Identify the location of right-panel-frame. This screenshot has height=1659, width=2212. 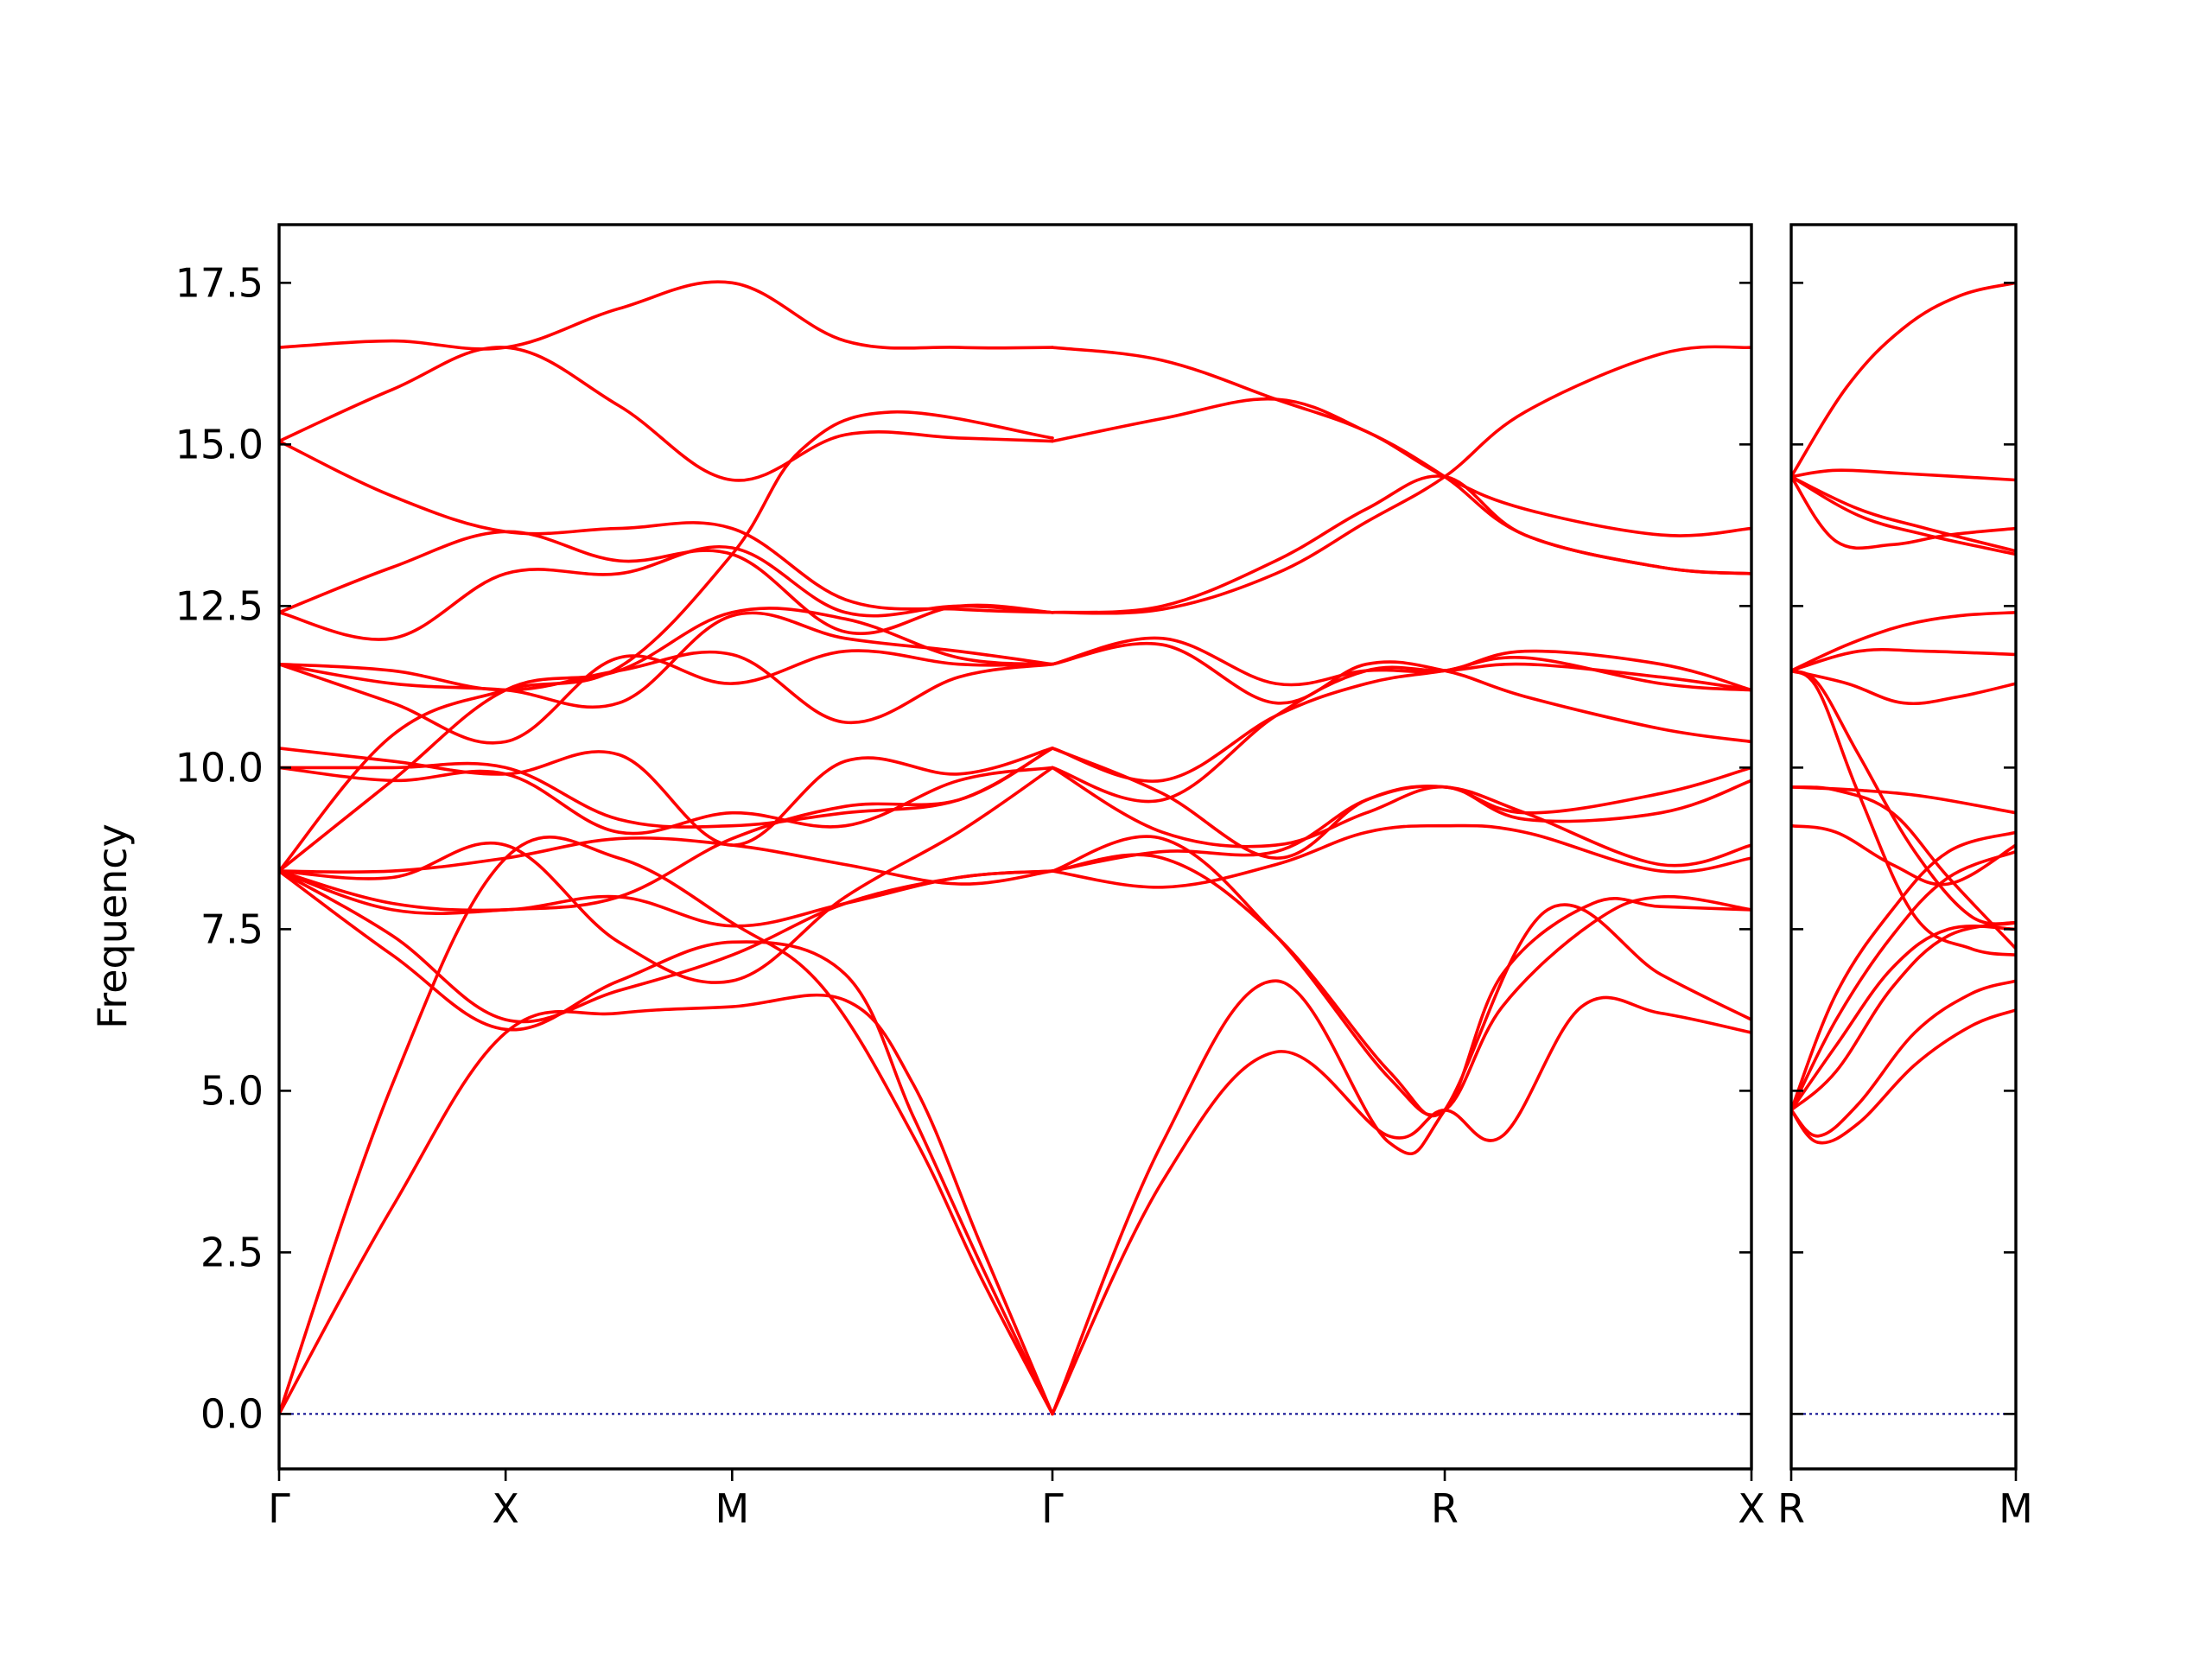
(1903, 847).